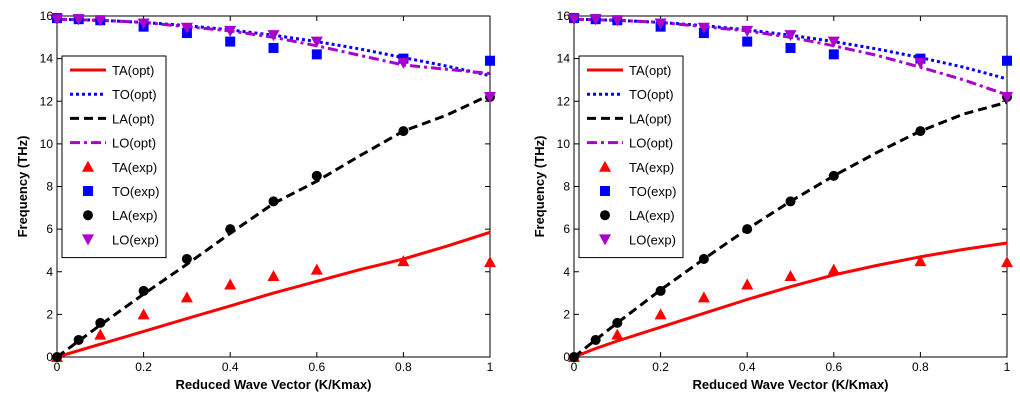  Describe the element at coordinates (651, 167) in the screenshot. I see `legend-label-ta-exp: TA(exp)` at that location.